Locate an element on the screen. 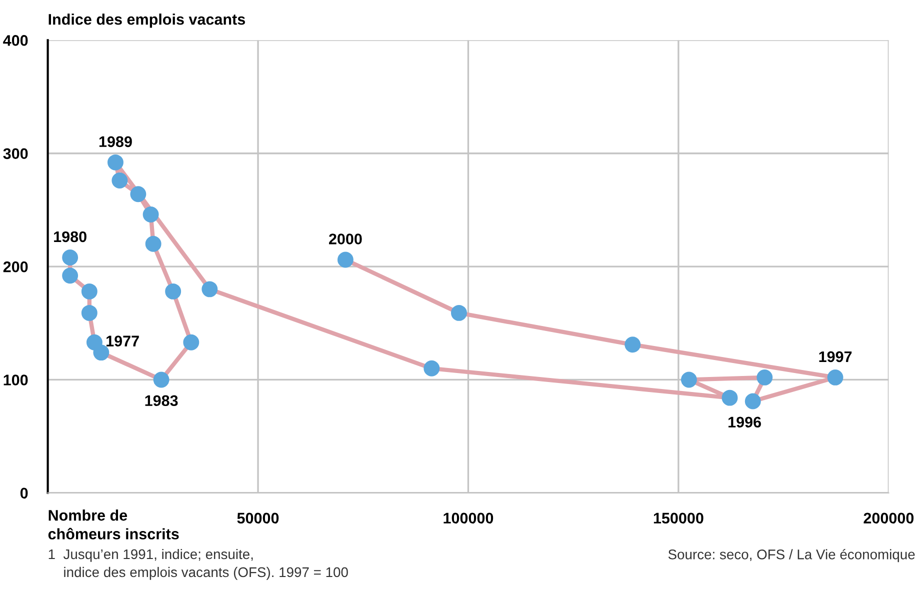  annotation: 1980 is located at coordinates (70, 236).